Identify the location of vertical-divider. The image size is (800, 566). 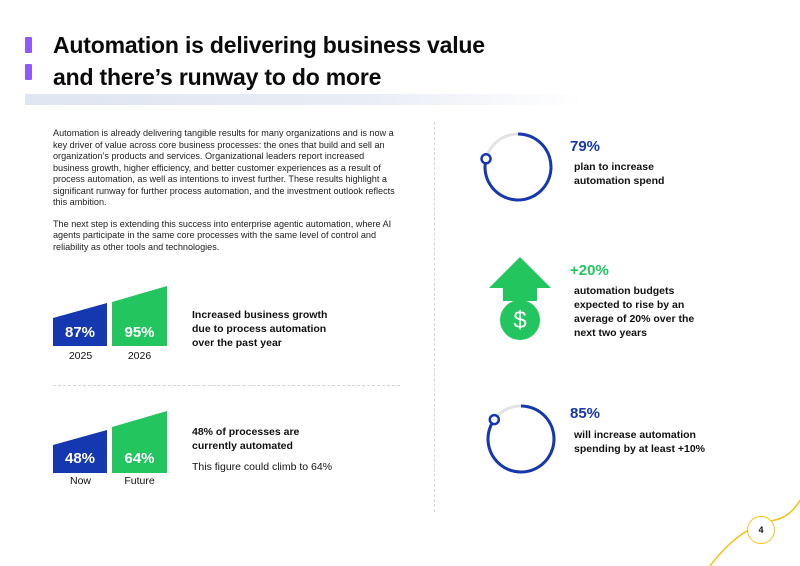
(434, 317).